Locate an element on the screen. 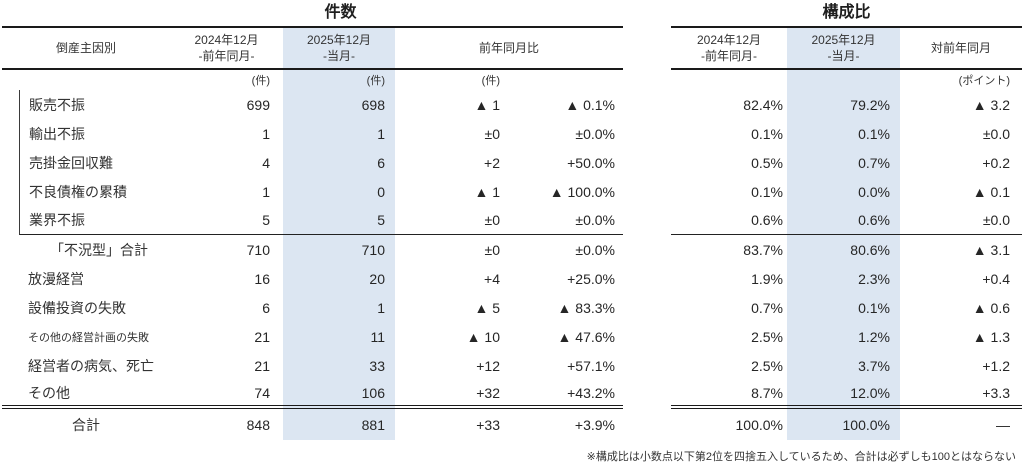  cell-share-prev: 0.6% is located at coordinates (729, 220).